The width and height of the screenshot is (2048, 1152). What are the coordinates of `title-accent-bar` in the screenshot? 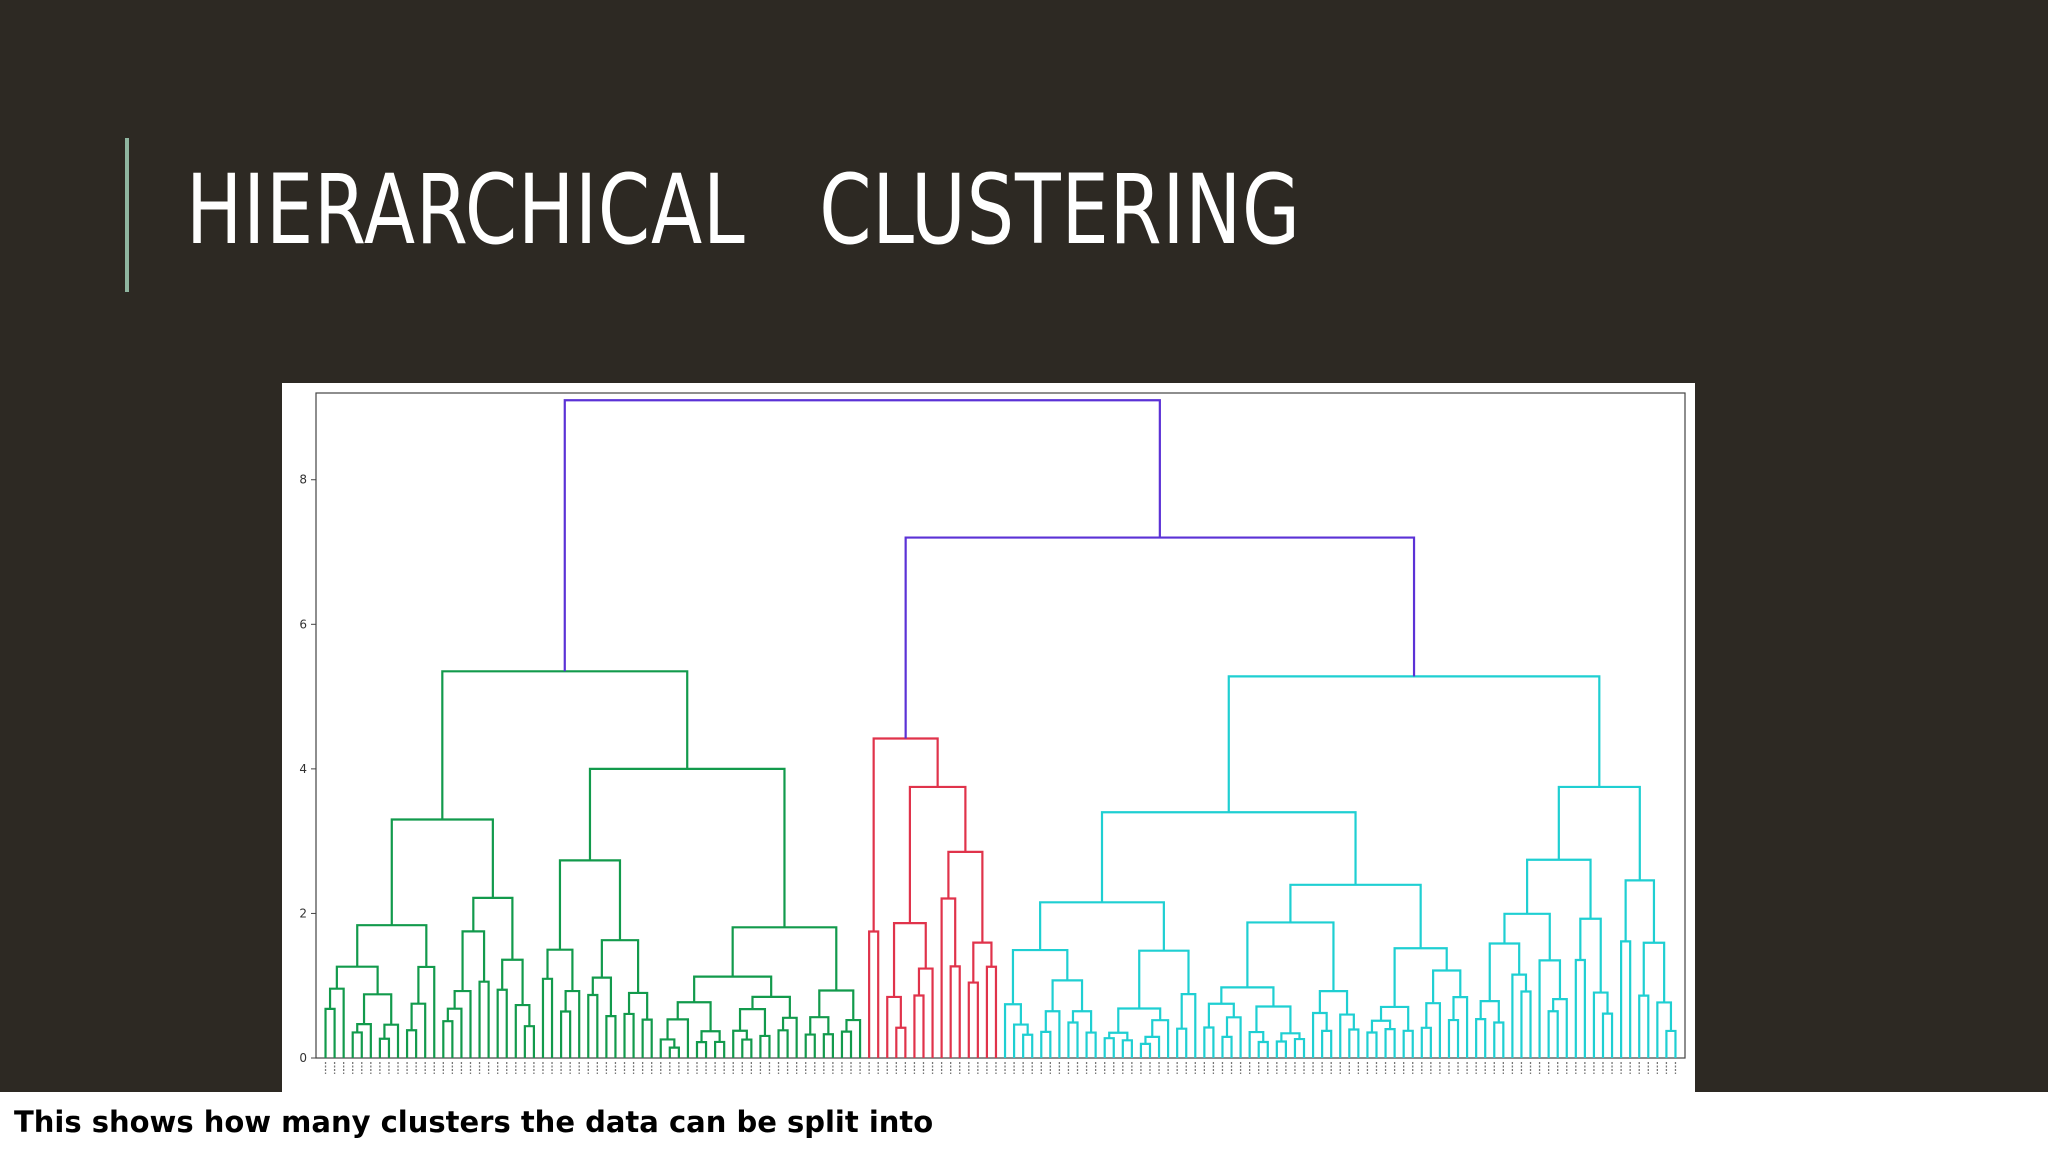 It's located at (127, 215).